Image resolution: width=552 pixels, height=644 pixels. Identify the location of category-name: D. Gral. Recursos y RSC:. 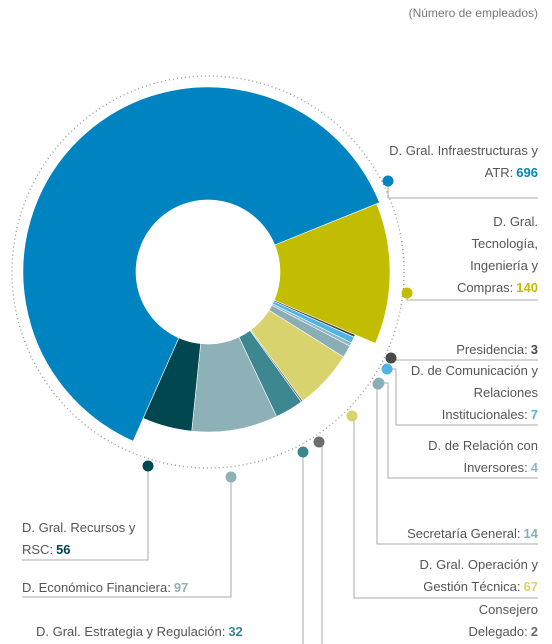
(79, 538).